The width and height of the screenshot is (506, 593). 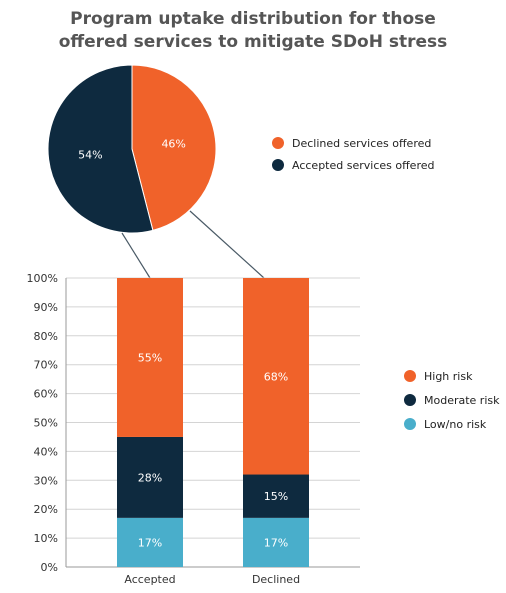 What do you see at coordinates (46, 423) in the screenshot?
I see `y-tick-label-50: 50%` at bounding box center [46, 423].